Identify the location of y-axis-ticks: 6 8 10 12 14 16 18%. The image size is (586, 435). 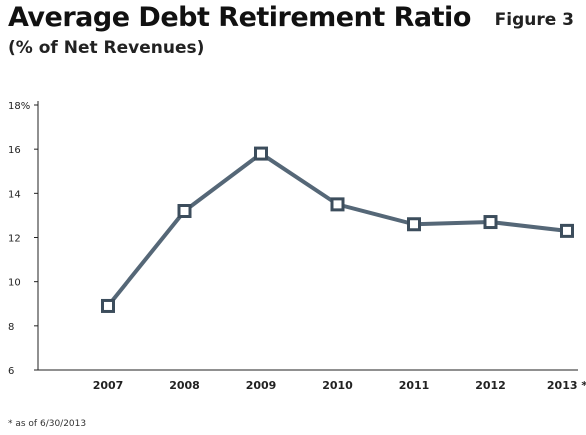
(23, 239).